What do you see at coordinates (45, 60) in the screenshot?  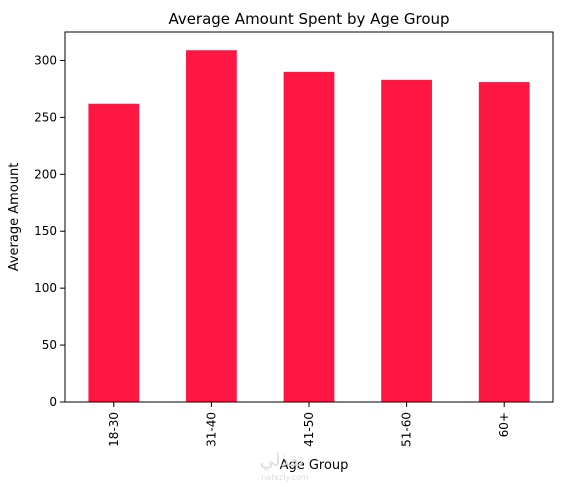 I see `y-tick-label: 300` at bounding box center [45, 60].